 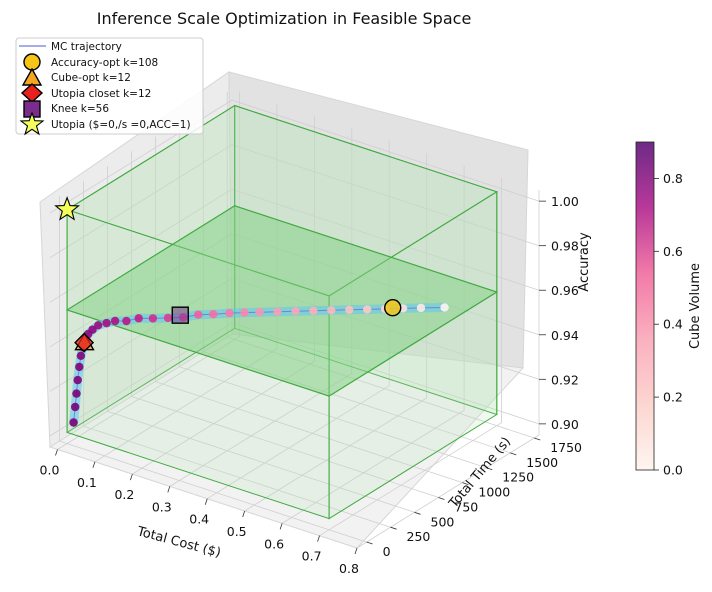 I want to click on x-tick-labels: 0.0 0.1 0.2 0.3 0.4 0.5 0.6 0.7 0.8, so click(x=199, y=512).